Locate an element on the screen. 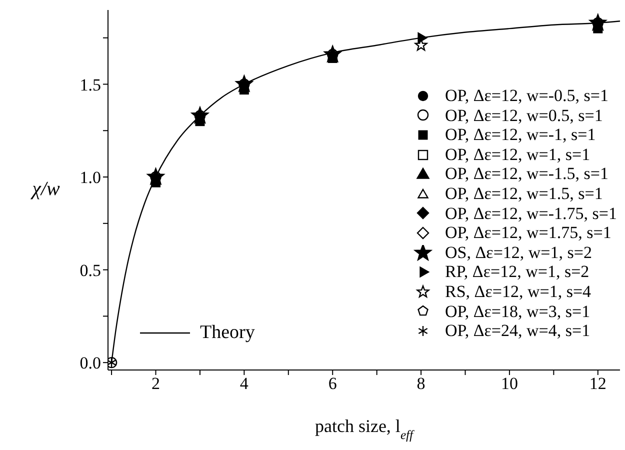 The image size is (625, 450). legend-label: OP, Δε=12, w=1, s=1 is located at coordinates (517, 154).